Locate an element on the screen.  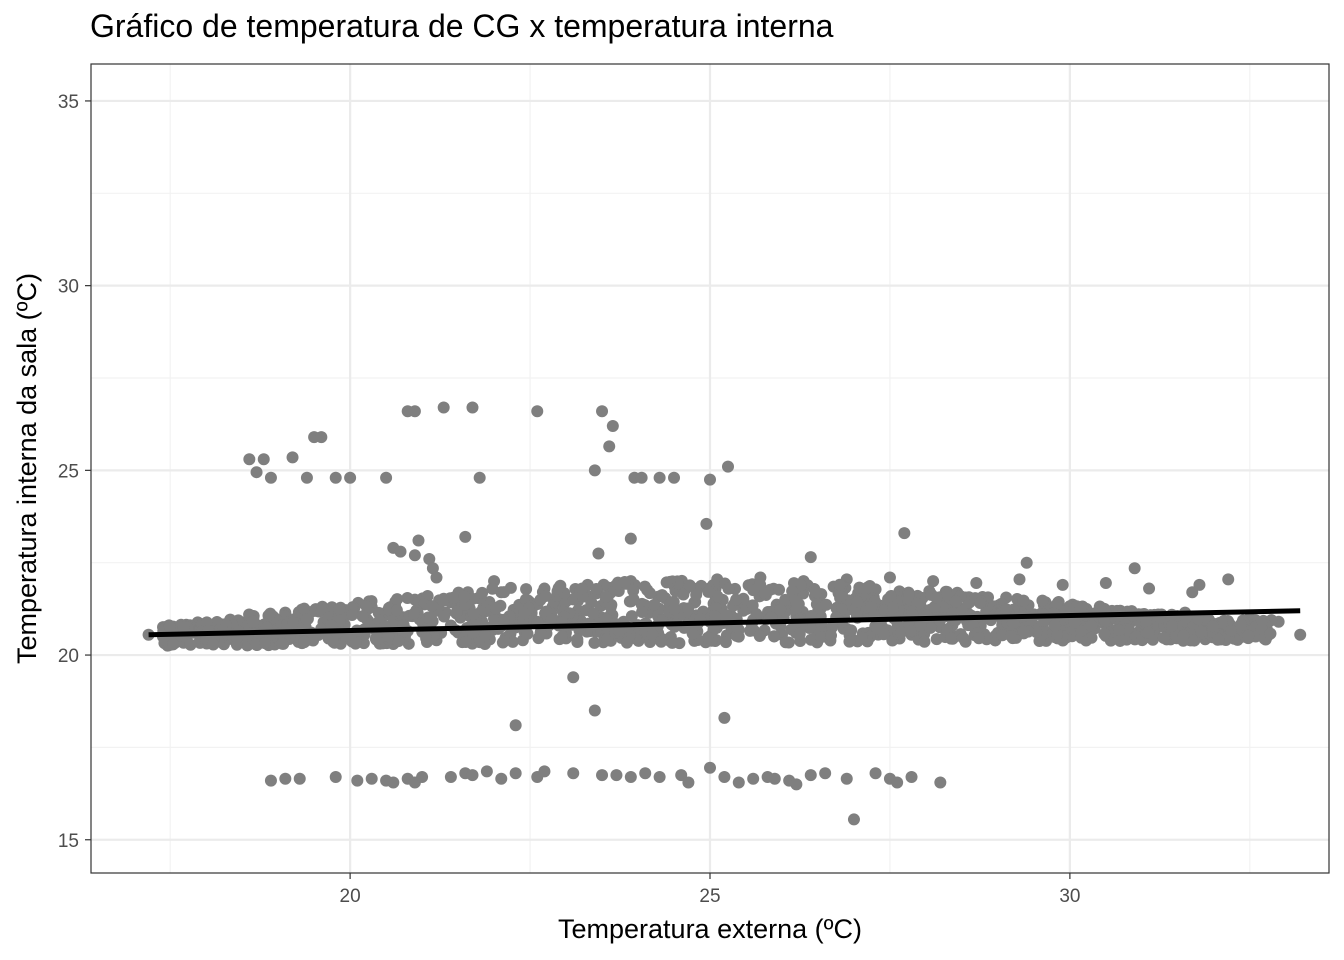
y-tick-label: 20 is located at coordinates (68, 656).